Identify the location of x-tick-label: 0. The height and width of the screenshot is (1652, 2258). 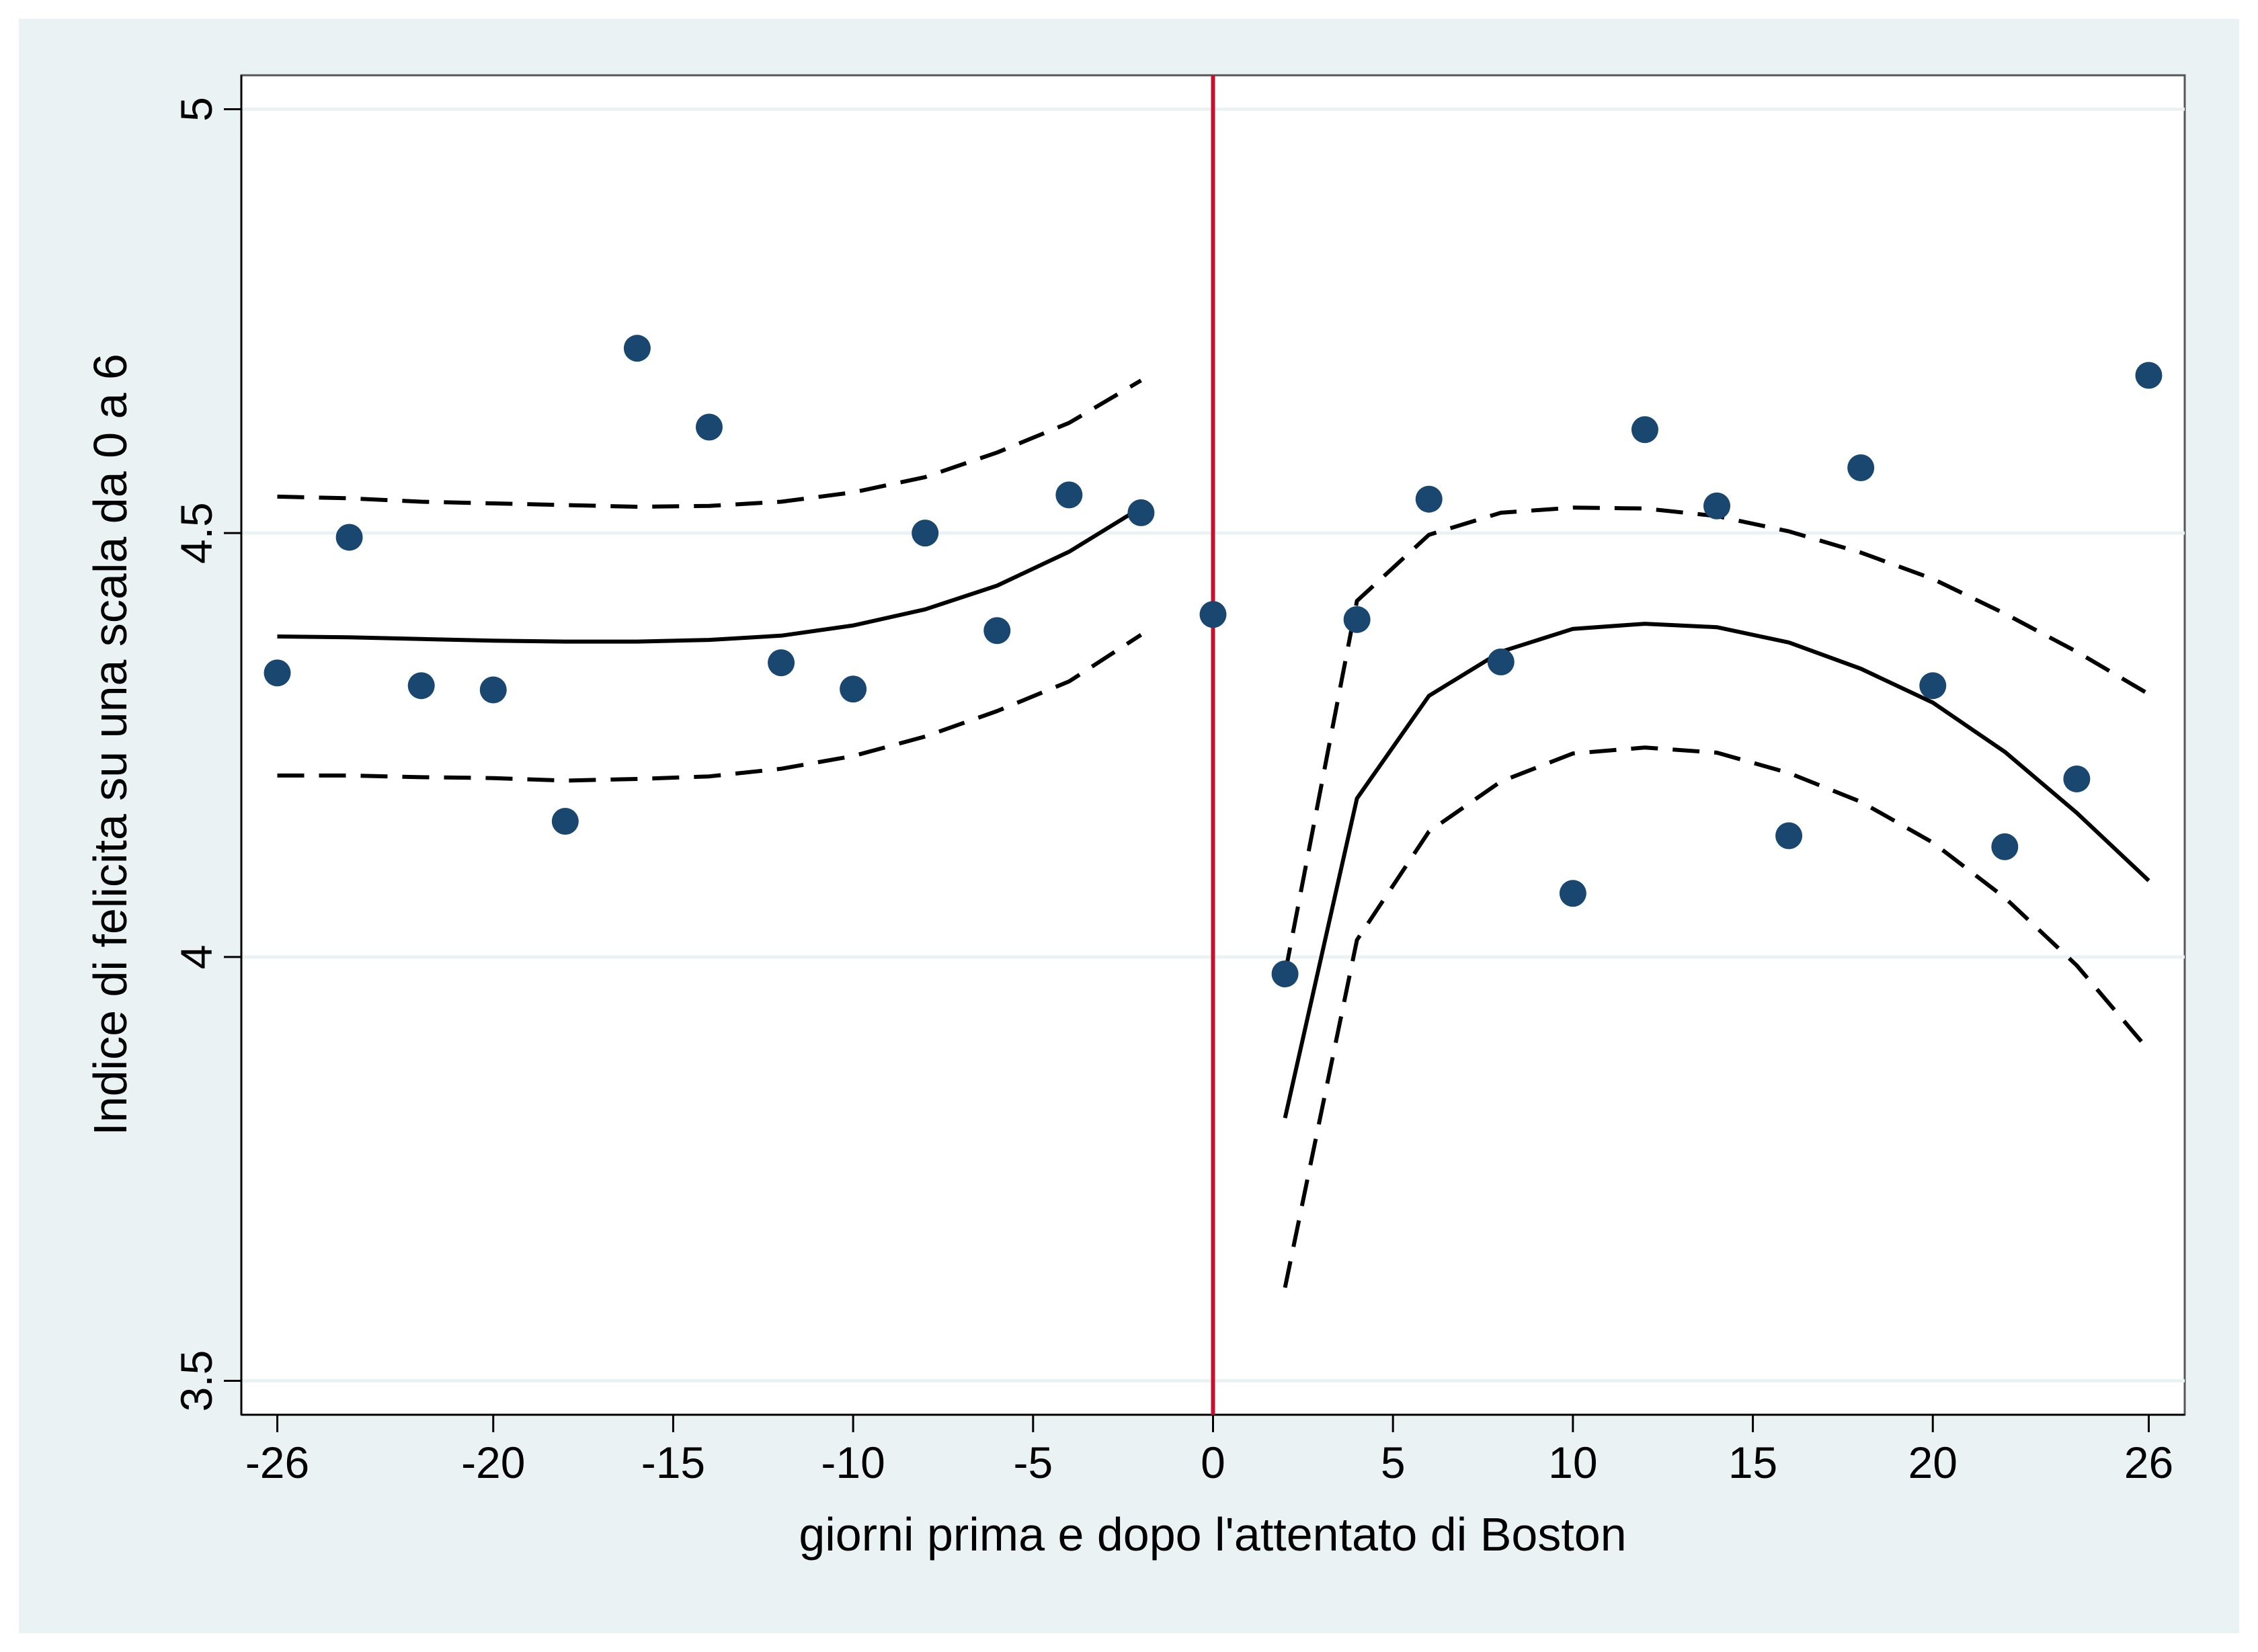
(1213, 1462).